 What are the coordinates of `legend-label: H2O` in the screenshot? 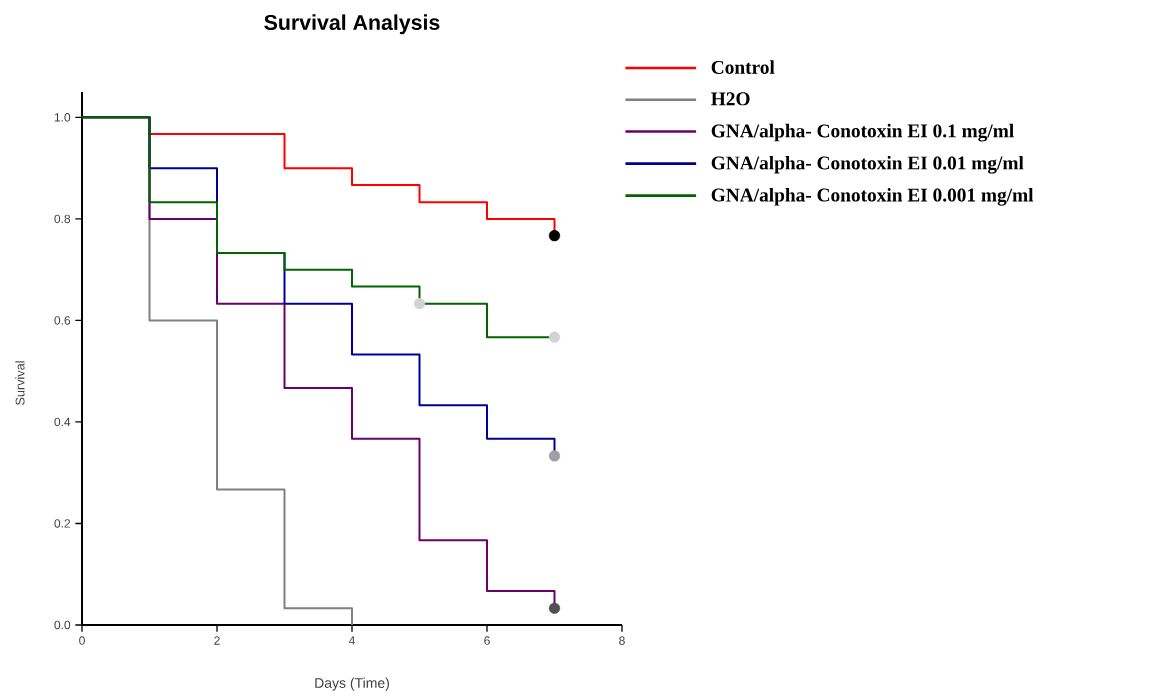 It's located at (730, 99).